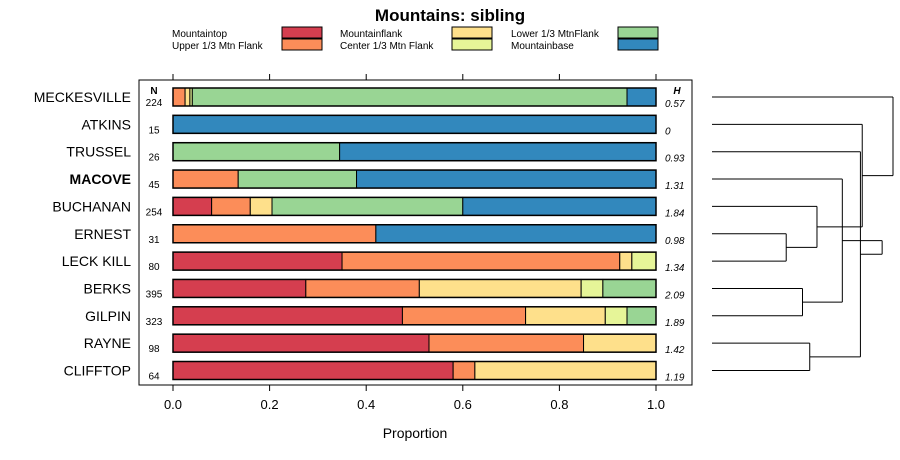 This screenshot has height=460, width=900. I want to click on bar-outline-trussel, so click(414, 151).